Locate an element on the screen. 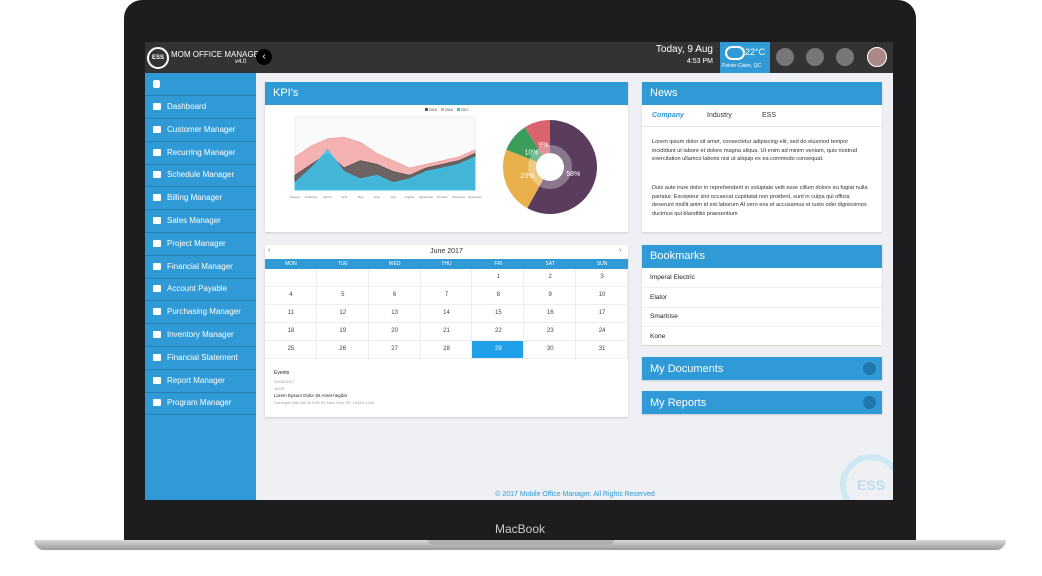 The image size is (1042, 576). day-number: 8 is located at coordinates (498, 295).